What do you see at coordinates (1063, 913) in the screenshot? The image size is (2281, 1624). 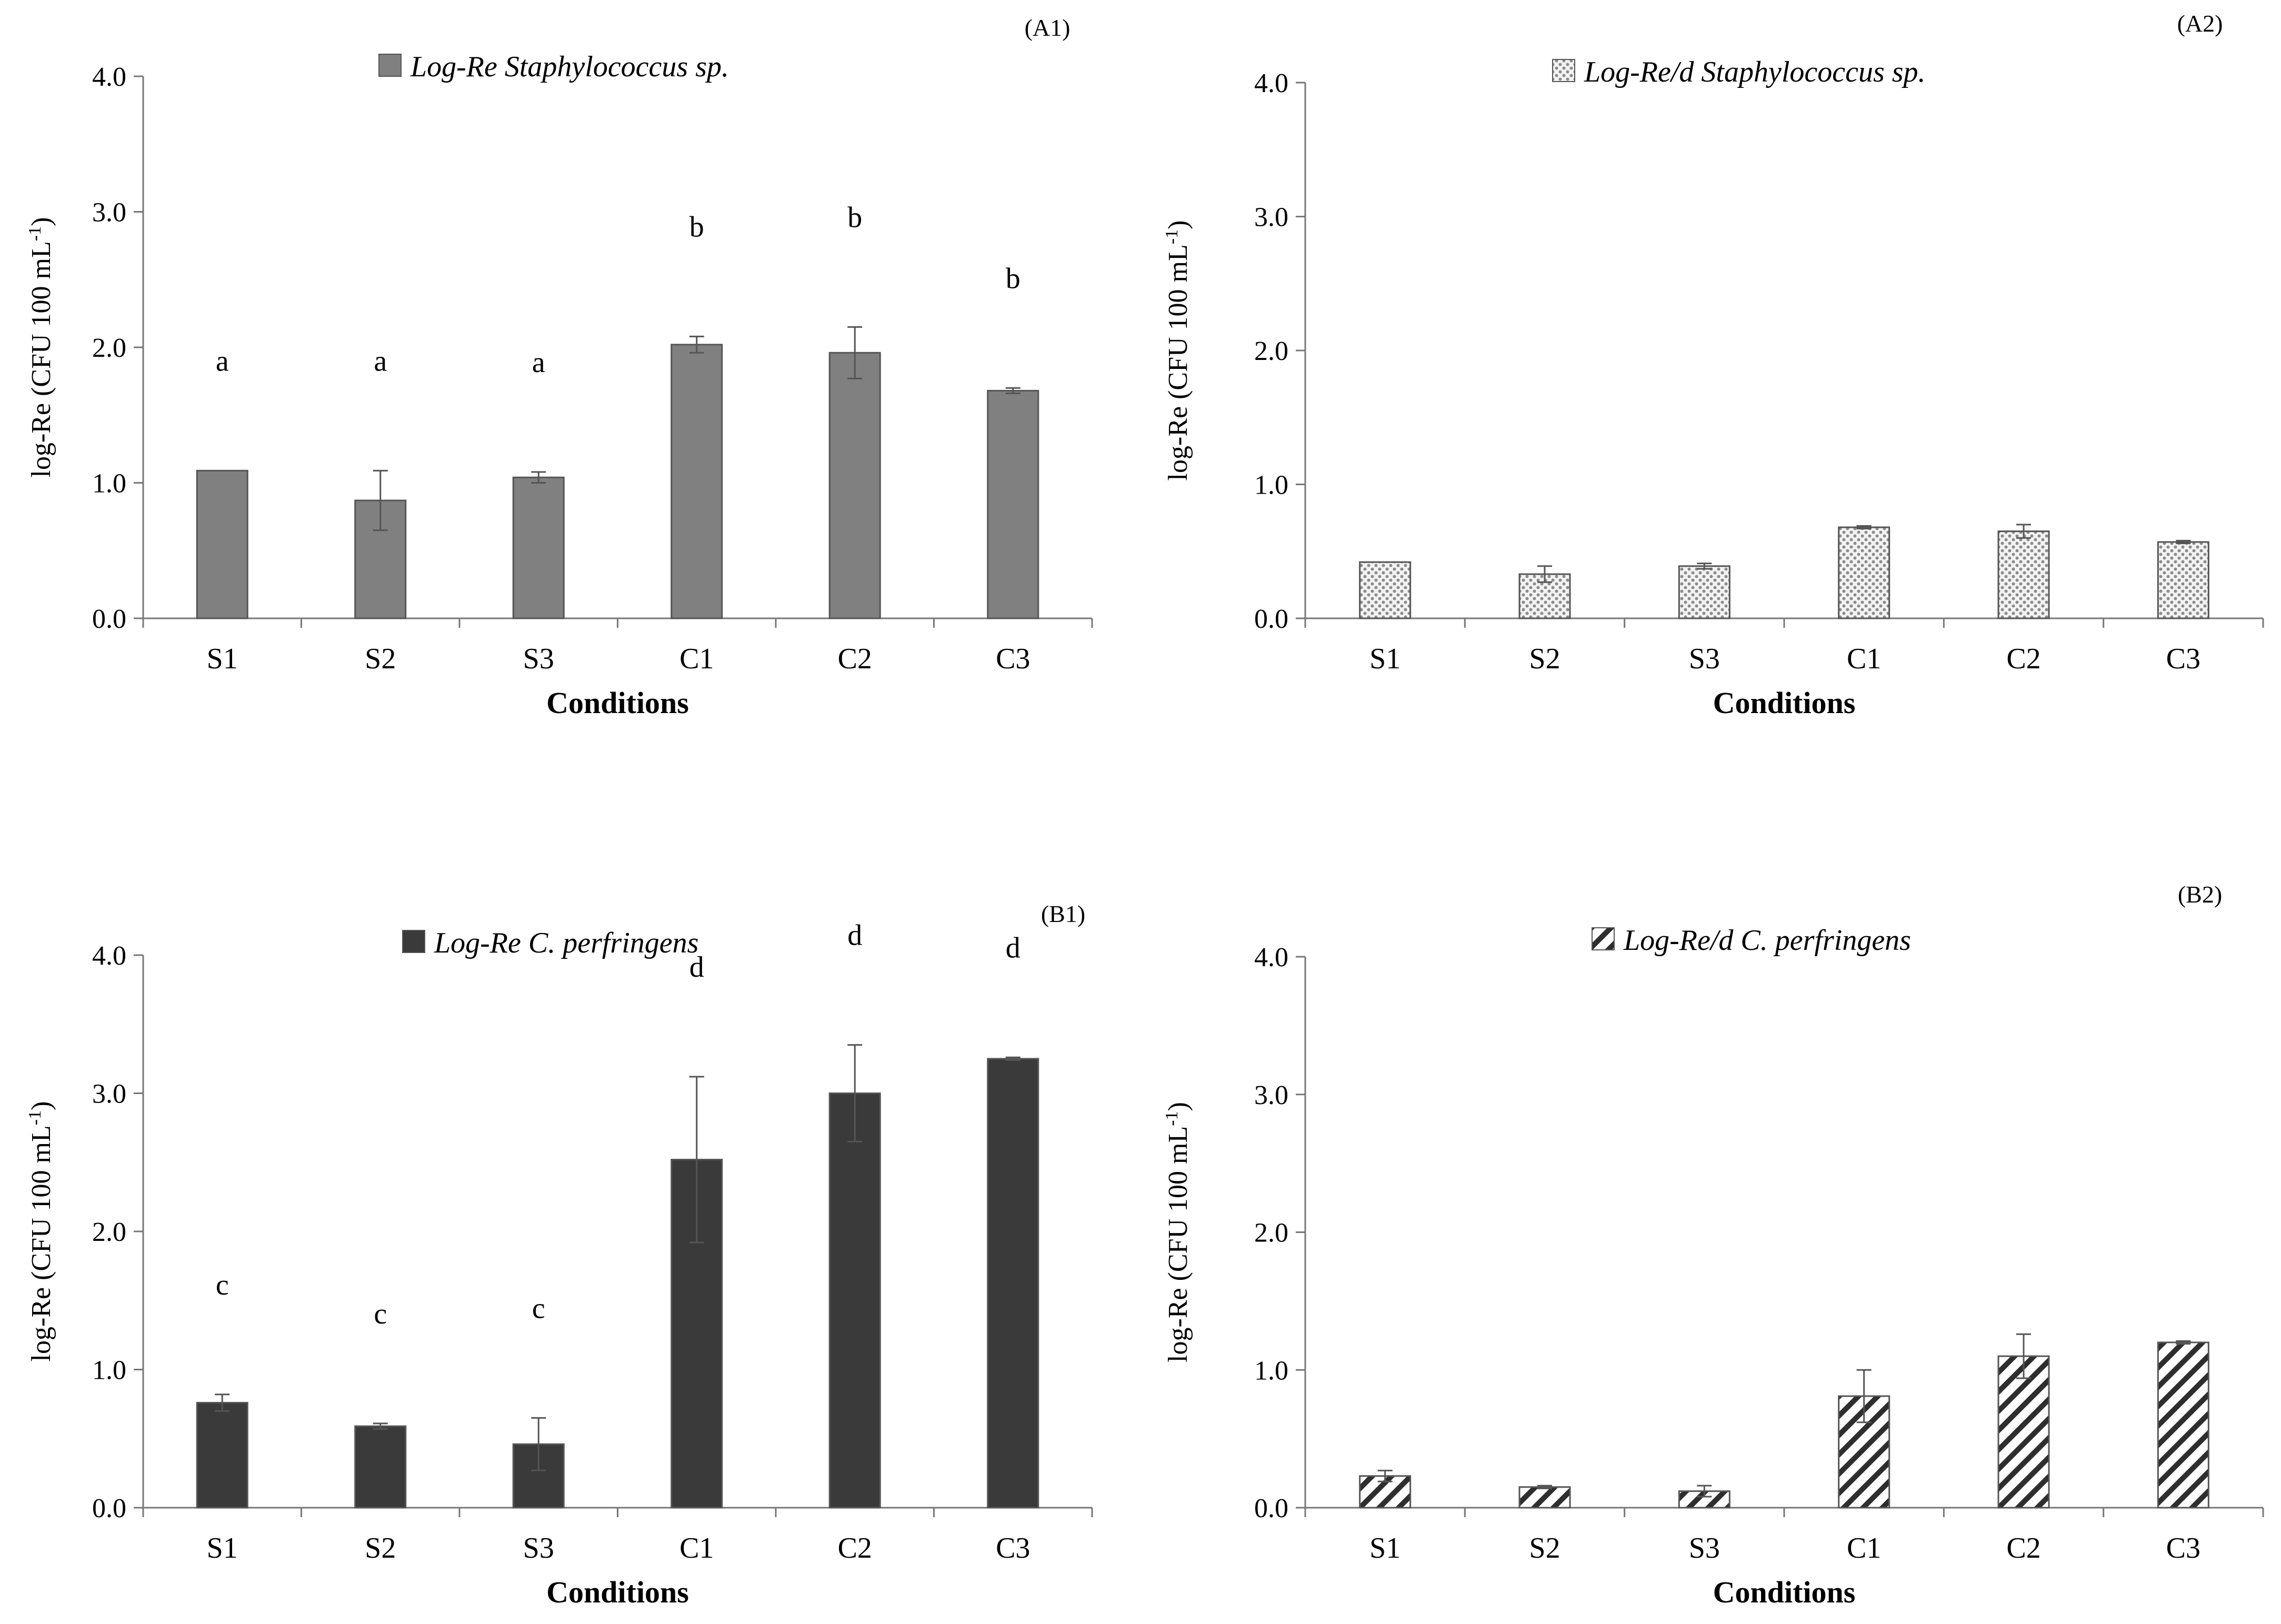 I see `panel-label: (B1)` at bounding box center [1063, 913].